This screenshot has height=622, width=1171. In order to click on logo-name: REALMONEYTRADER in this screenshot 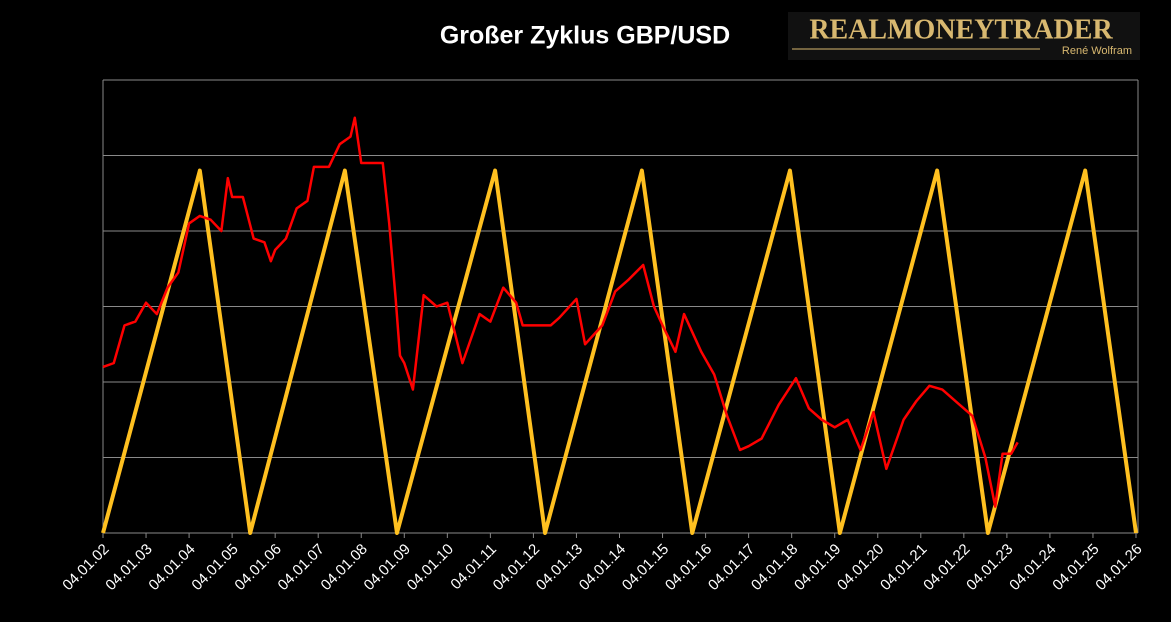, I will do `click(961, 29)`.